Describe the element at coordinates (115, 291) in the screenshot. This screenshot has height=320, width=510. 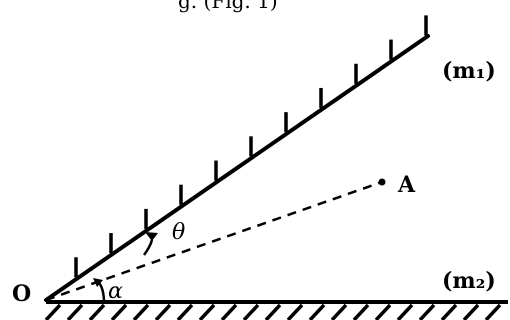
I see `label-alpha: α` at that location.